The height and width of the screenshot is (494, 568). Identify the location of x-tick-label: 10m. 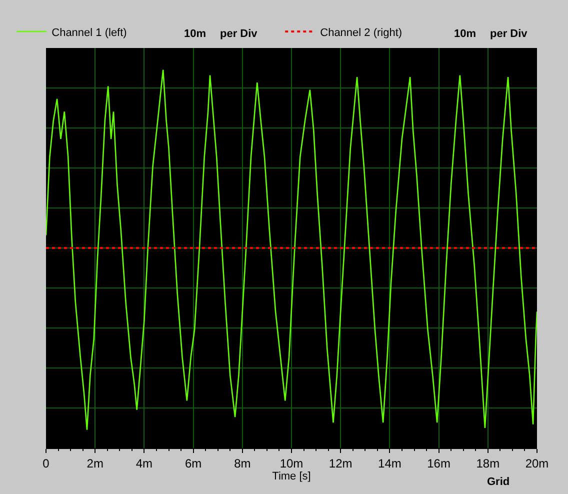
(292, 463).